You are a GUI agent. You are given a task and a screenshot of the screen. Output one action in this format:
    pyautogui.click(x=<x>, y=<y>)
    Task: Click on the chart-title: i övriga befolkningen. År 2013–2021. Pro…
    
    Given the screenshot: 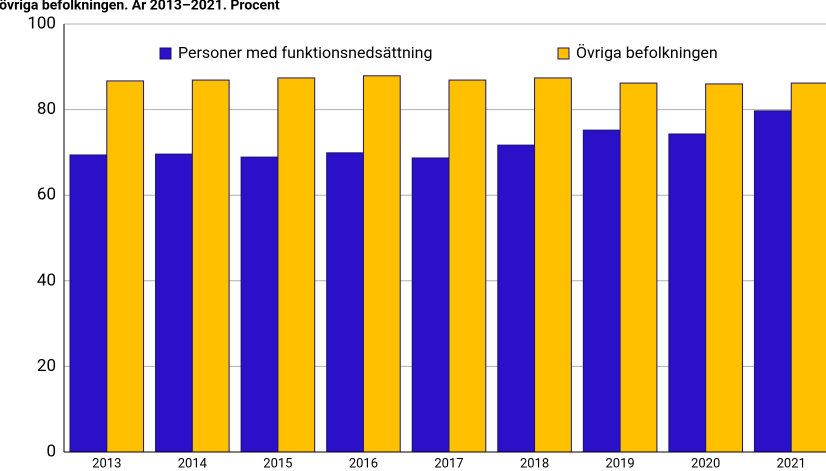 What is the action you would take?
    pyautogui.click(x=140, y=7)
    